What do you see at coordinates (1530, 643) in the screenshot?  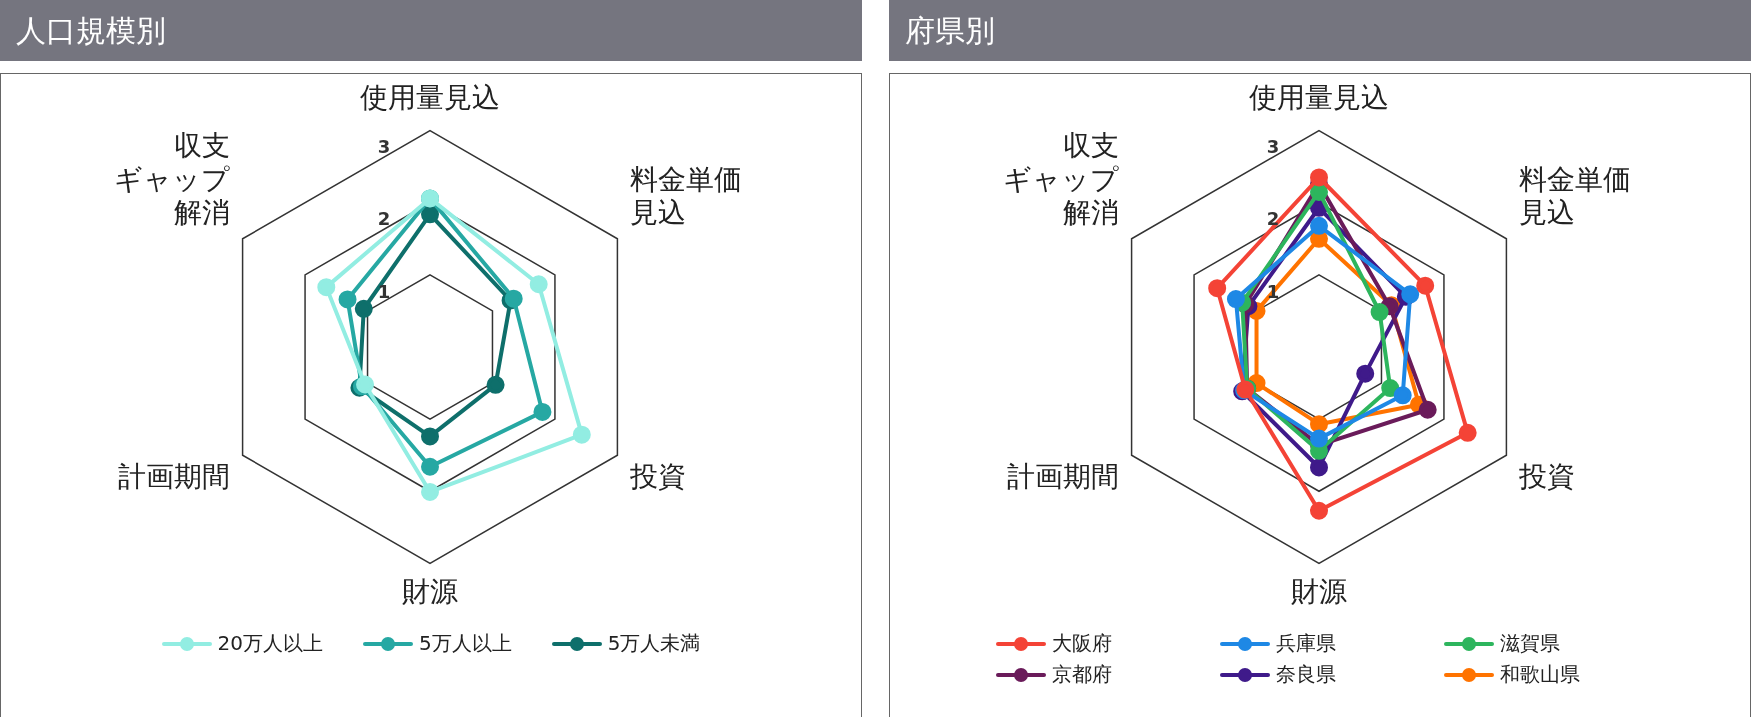 I see `legend-label: 滋賀県` at bounding box center [1530, 643].